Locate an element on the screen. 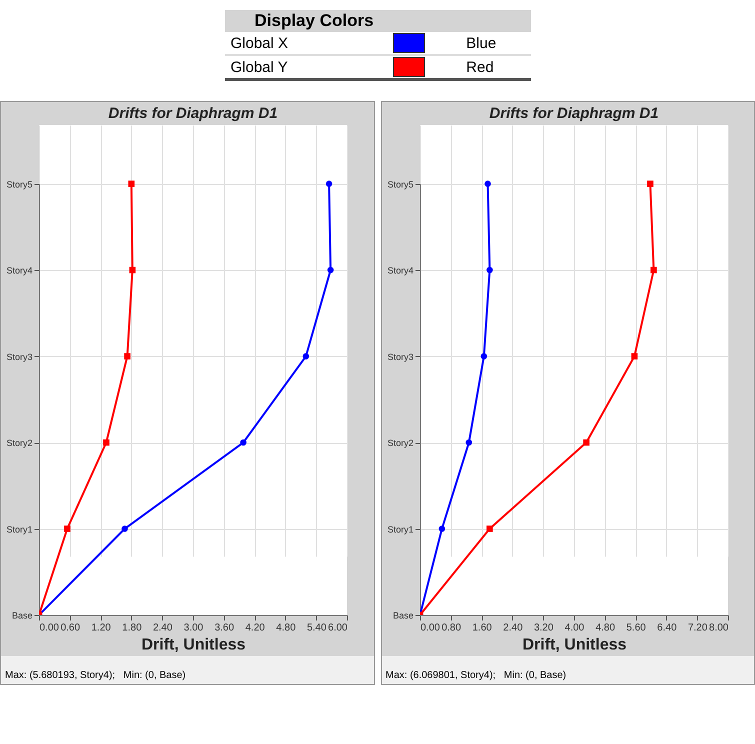 Image resolution: width=755 pixels, height=744 pixels. x-tick-label: 0.80 is located at coordinates (451, 628).